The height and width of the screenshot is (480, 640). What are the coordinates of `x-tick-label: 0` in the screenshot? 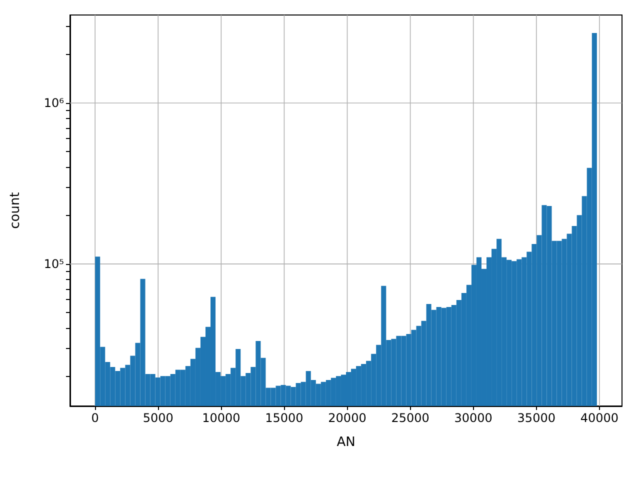 It's located at (95, 418).